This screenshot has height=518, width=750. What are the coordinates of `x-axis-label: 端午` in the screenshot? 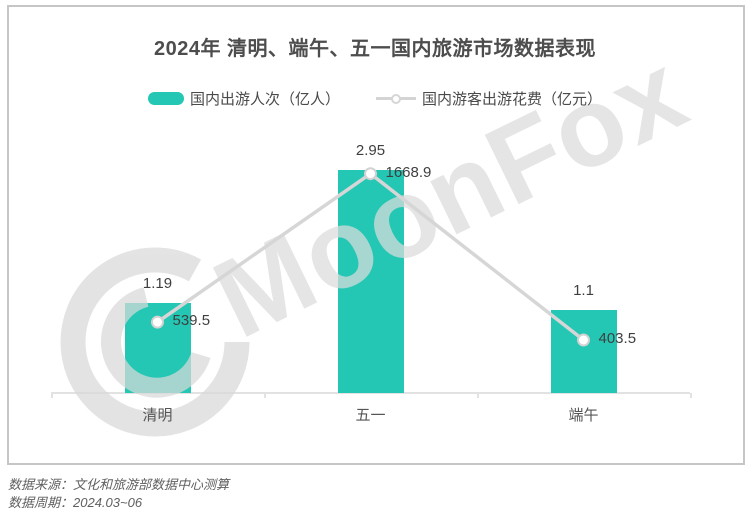 It's located at (583, 415).